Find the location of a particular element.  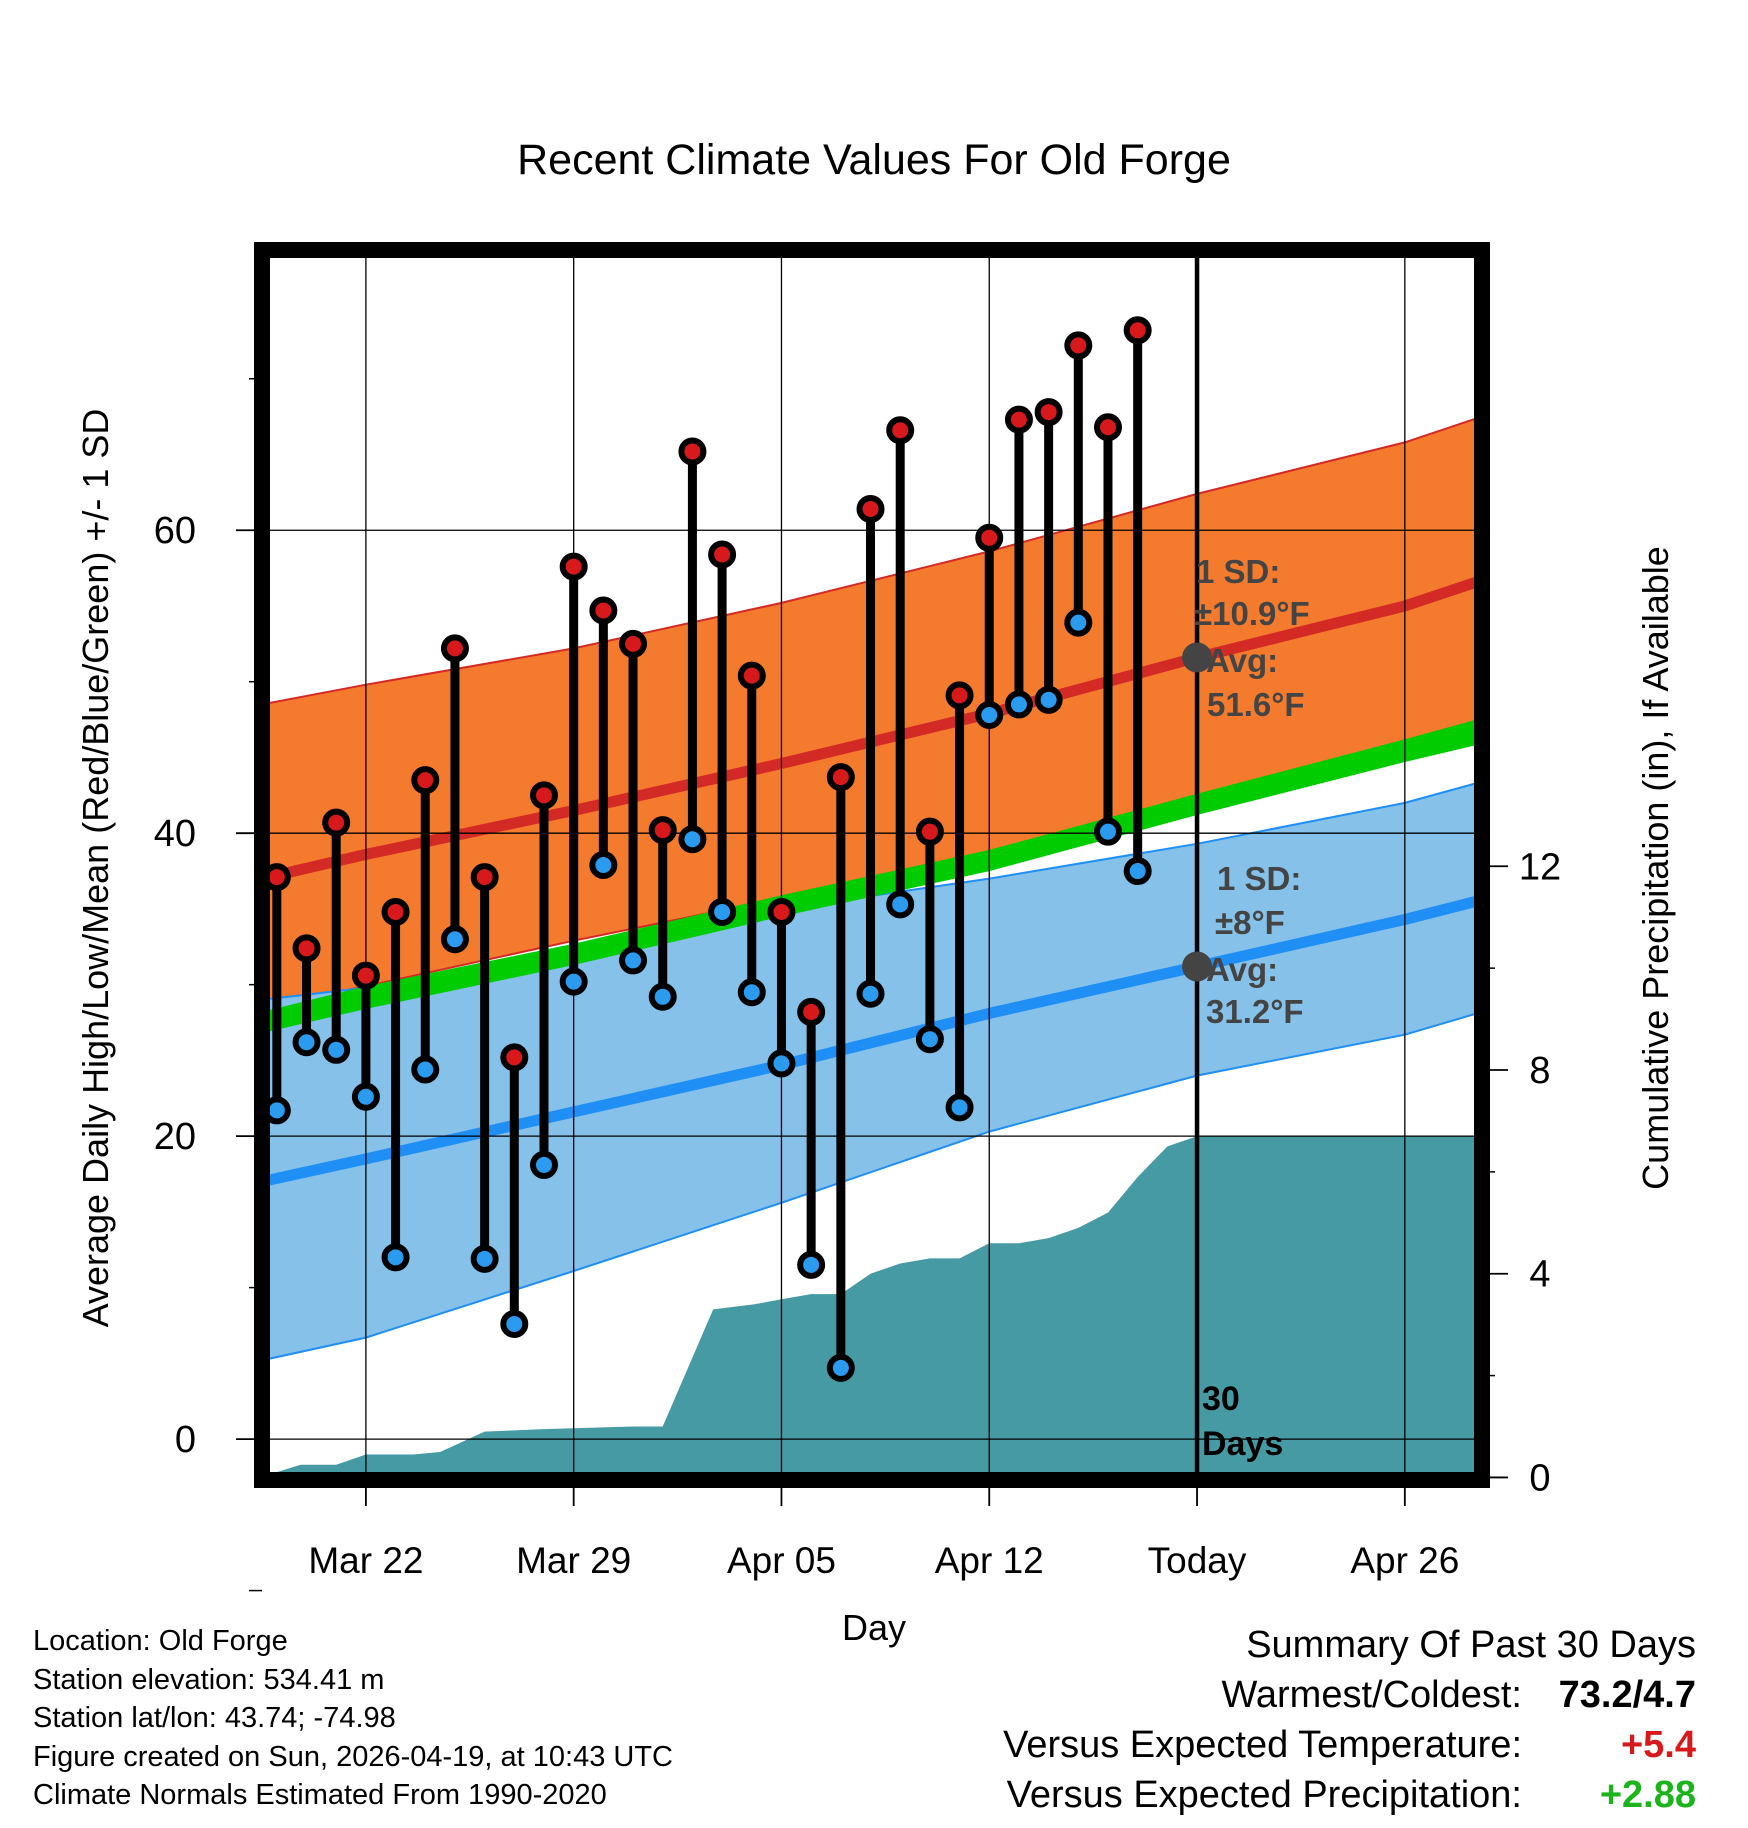

chart-title: Recent Climate Values For Old Forge is located at coordinates (874, 160).